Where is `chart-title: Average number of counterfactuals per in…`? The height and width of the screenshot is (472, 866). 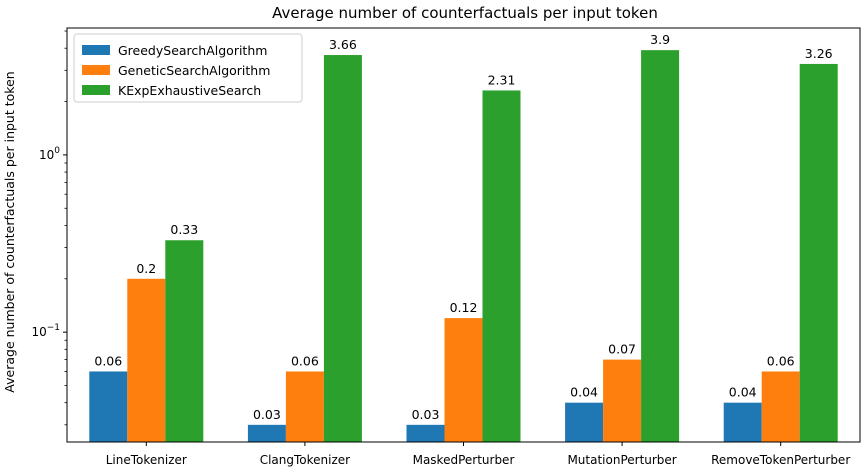 chart-title: Average number of counterfactuals per in… is located at coordinates (465, 13).